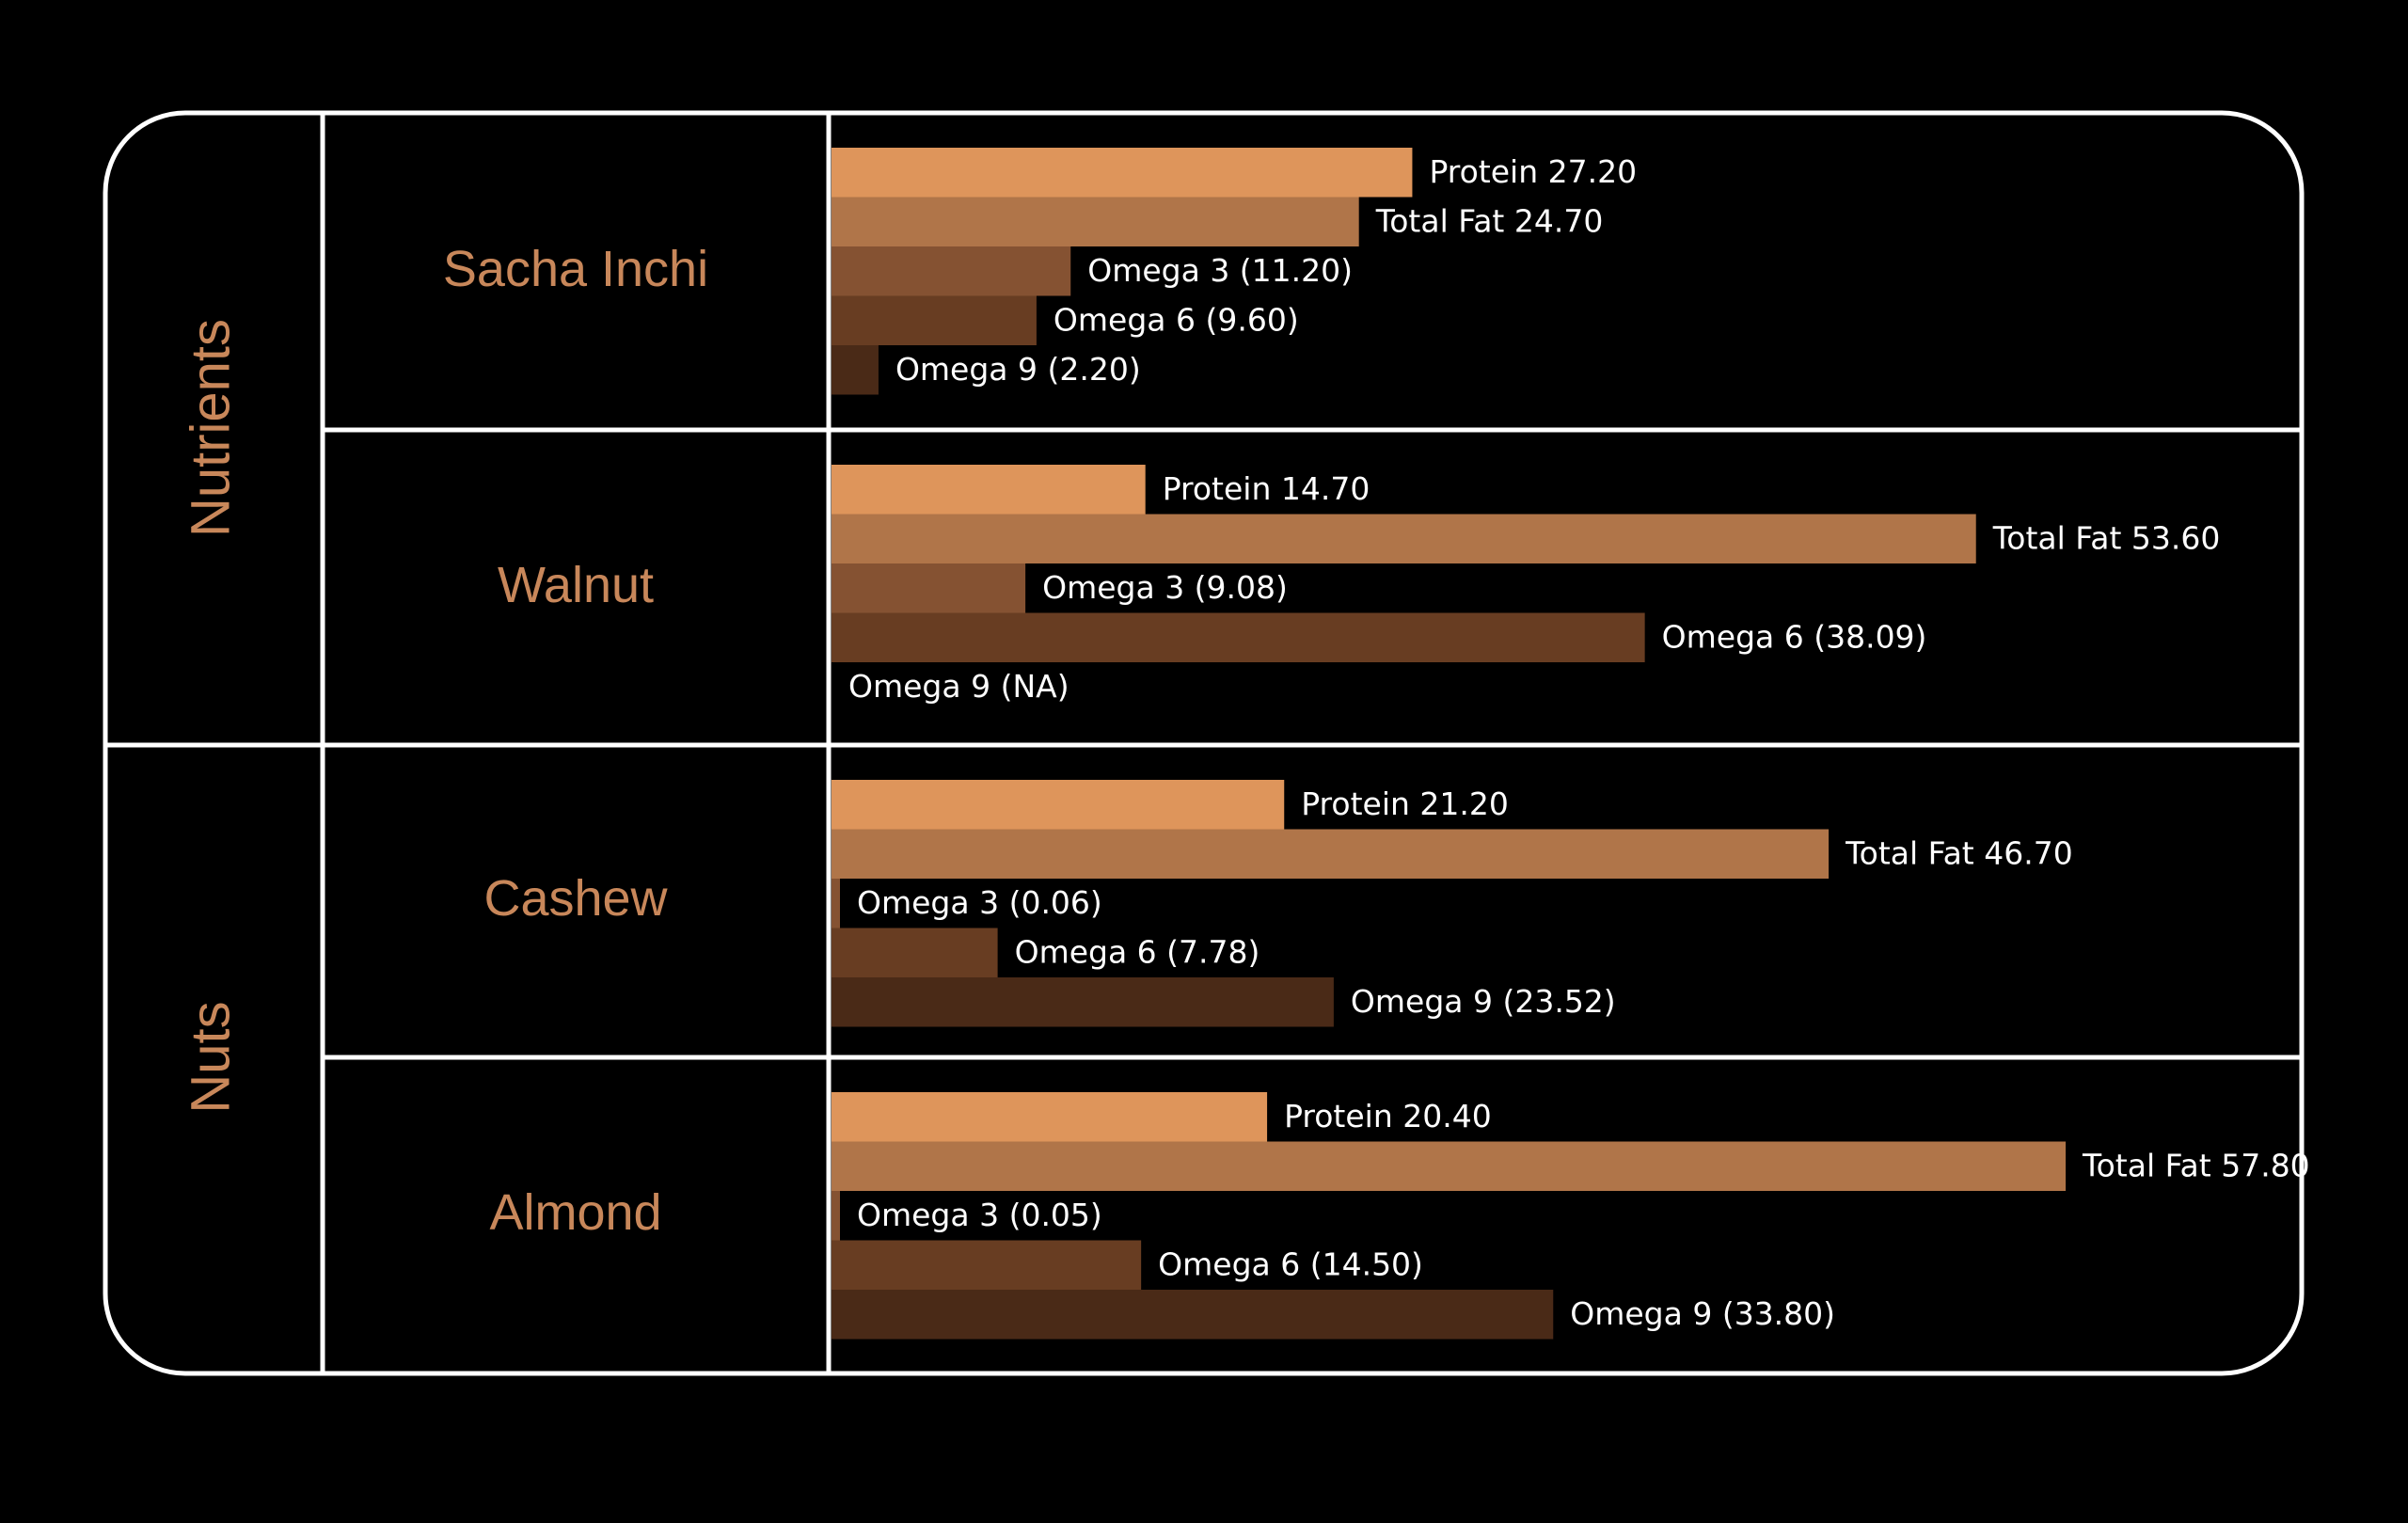 Image resolution: width=2408 pixels, height=1523 pixels. What do you see at coordinates (1388, 1116) in the screenshot?
I see `bar-label-almond-protein: Protein 20.40` at bounding box center [1388, 1116].